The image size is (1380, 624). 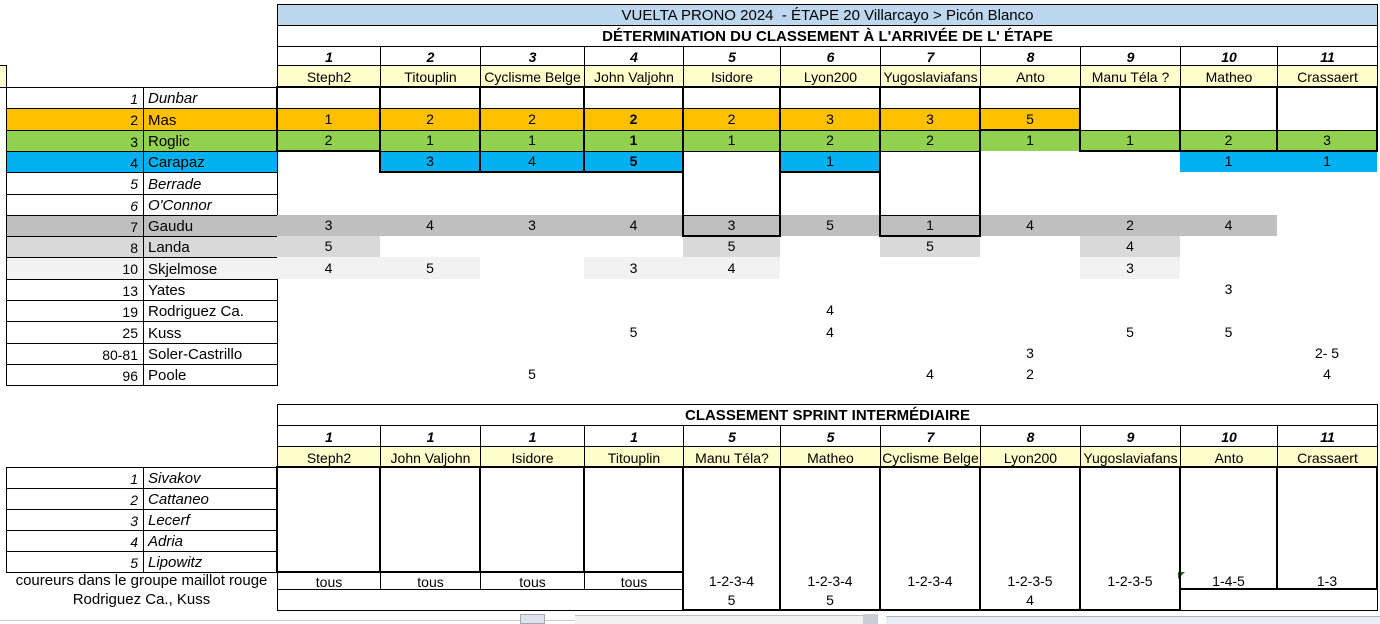 I want to click on t2-rider-number: 2, so click(x=75, y=499).